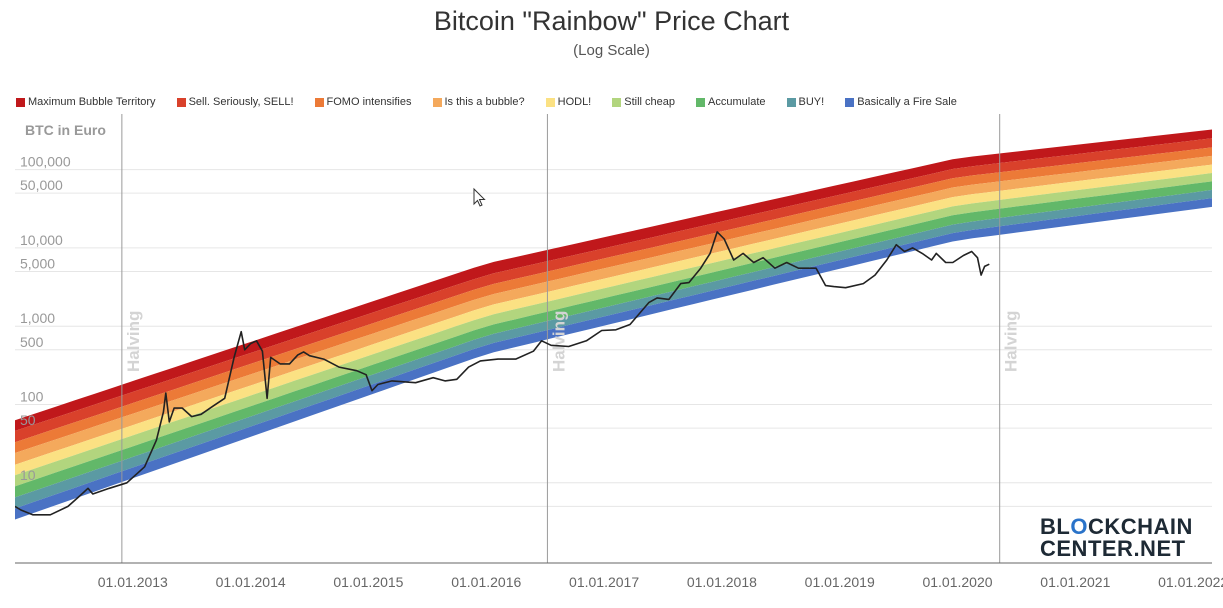  I want to click on legend-item: Accumulate, so click(731, 102).